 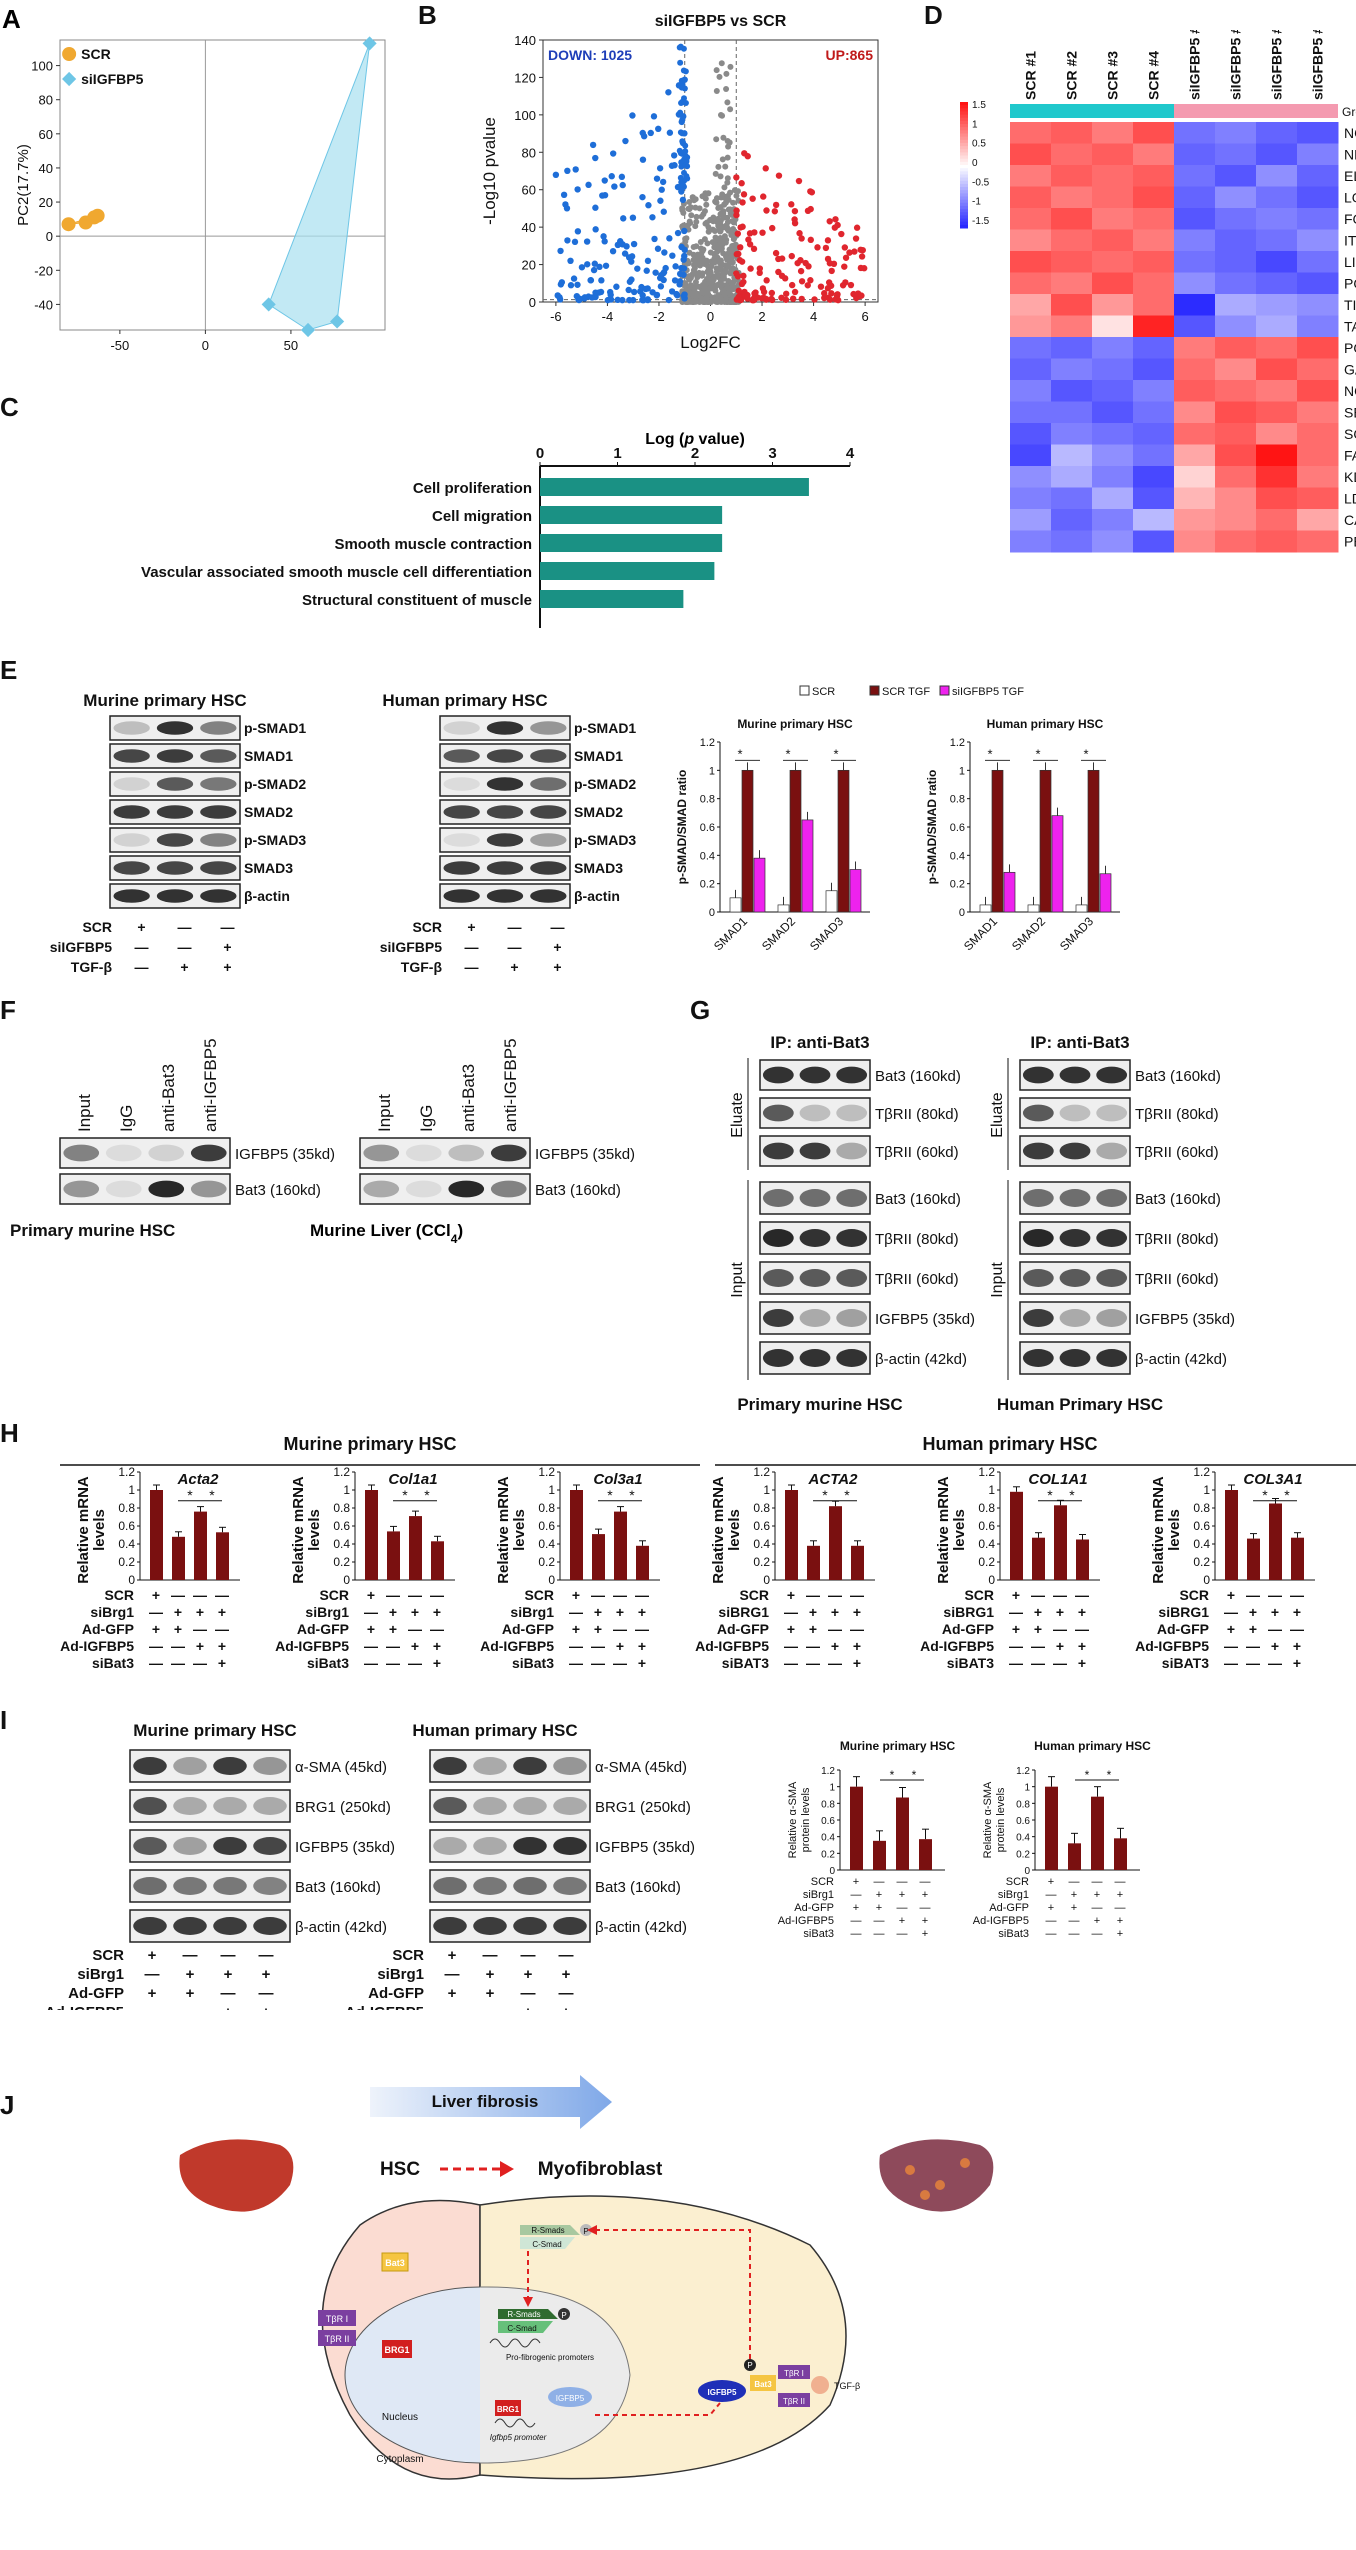 What do you see at coordinates (976, 202) in the screenshot?
I see `scale-tick: -1` at bounding box center [976, 202].